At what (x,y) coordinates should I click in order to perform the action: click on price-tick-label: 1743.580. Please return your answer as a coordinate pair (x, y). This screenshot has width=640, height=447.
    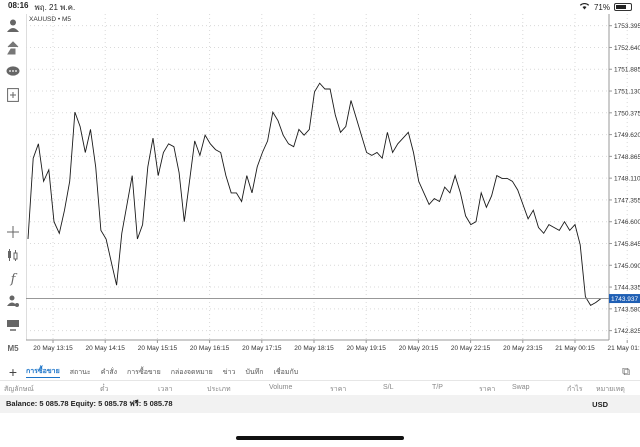
    Looking at the image, I should click on (627, 309).